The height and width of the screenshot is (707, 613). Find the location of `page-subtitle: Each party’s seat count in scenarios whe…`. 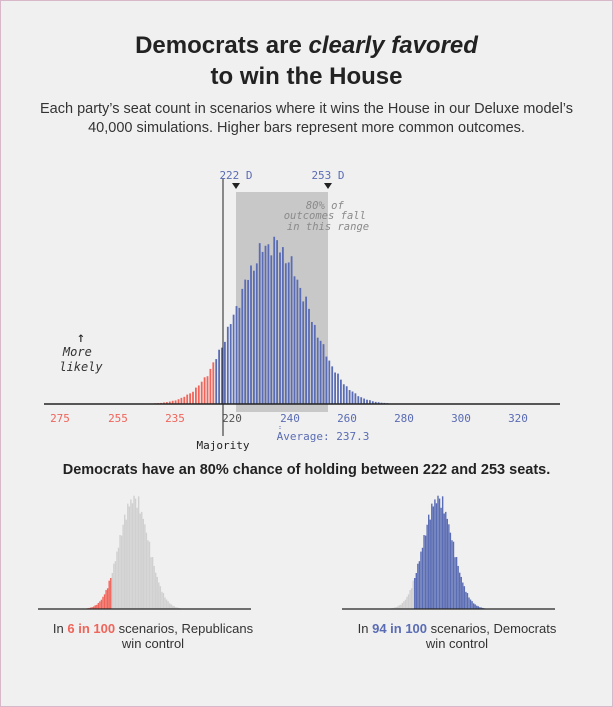

page-subtitle: Each party’s seat count in scenarios whe… is located at coordinates (306, 118).